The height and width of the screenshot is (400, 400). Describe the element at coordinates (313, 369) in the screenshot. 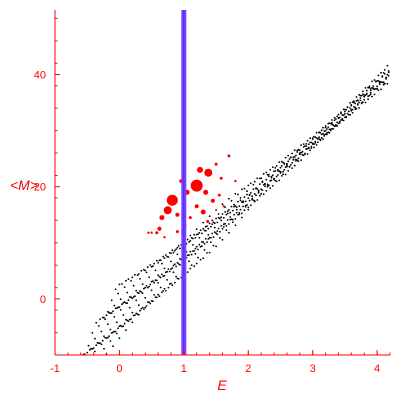

I see `x-tick-label: 3` at that location.